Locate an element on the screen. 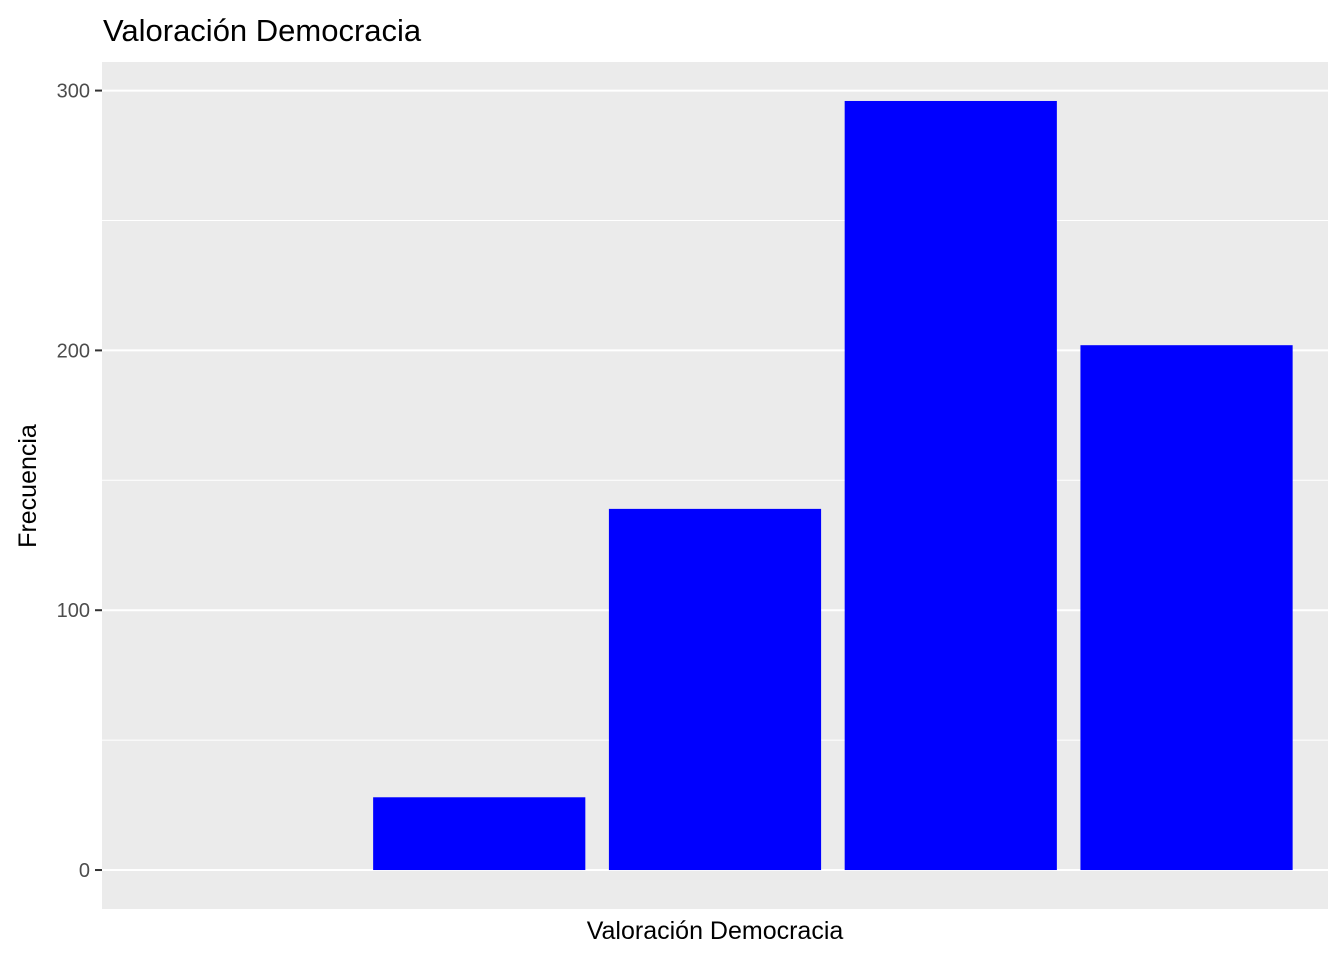 Image resolution: width=1344 pixels, height=960 pixels. y-tick-label: 200 is located at coordinates (73, 351).